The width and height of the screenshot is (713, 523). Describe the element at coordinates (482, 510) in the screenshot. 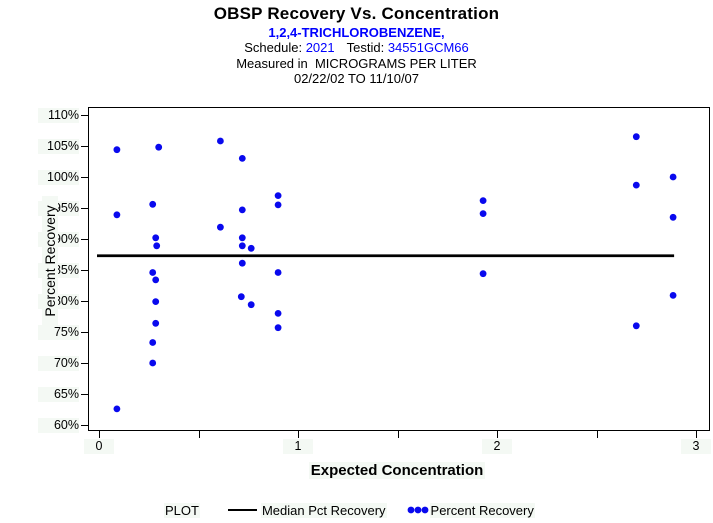

I see `legend-points-label: Percent Recovery` at that location.